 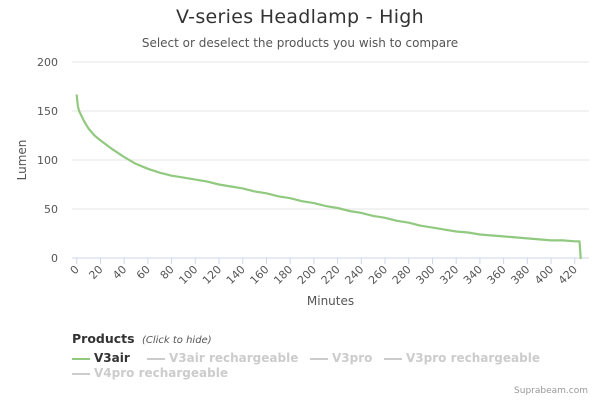 I want to click on legend-title: Products (Click to hide), so click(x=142, y=338).